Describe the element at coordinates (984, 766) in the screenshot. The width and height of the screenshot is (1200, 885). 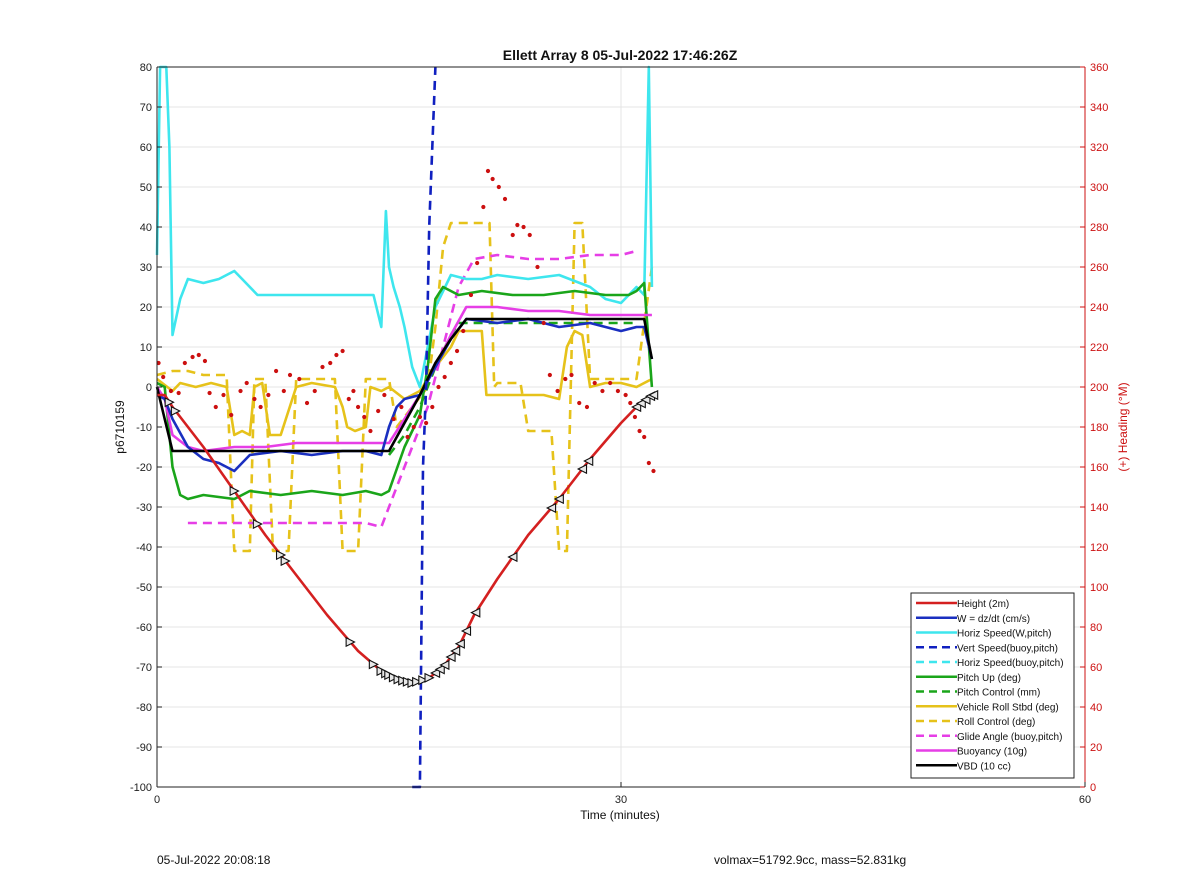
I see `legend-label-vbd: VBD (10 cc)` at that location.